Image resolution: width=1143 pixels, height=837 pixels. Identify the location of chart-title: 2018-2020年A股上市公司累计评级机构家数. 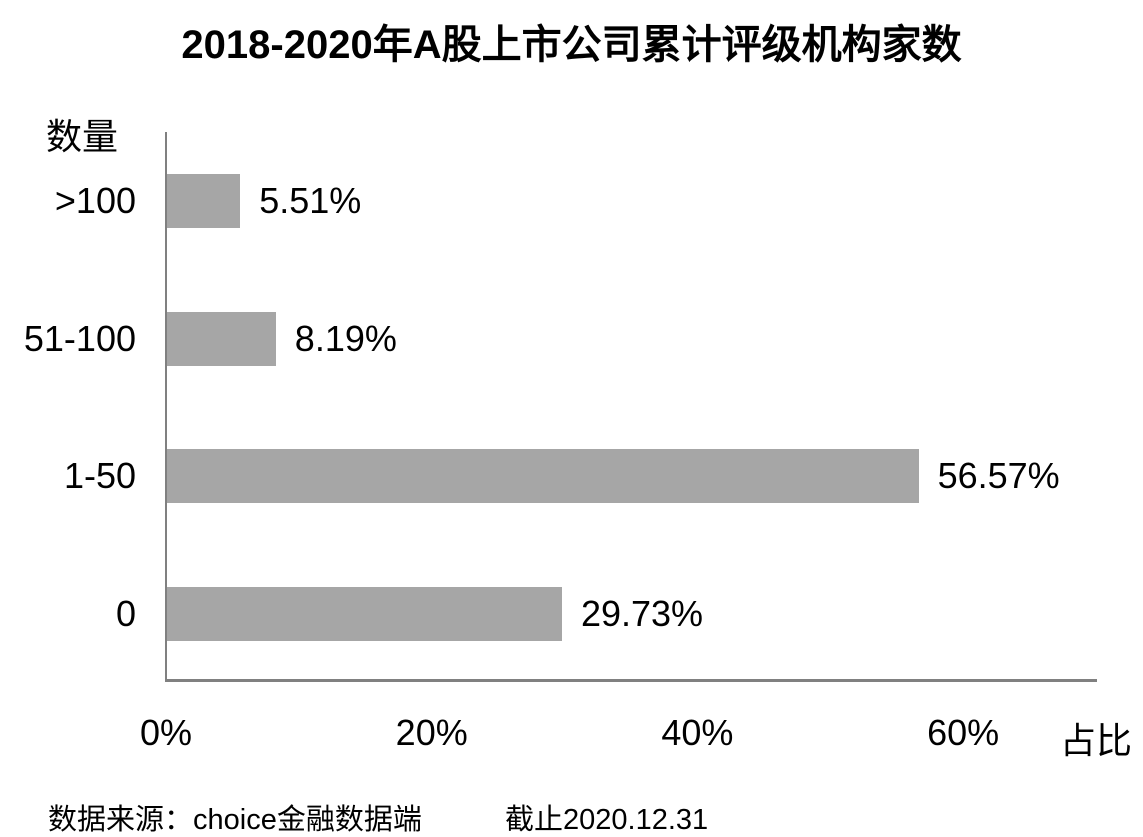
(571, 45).